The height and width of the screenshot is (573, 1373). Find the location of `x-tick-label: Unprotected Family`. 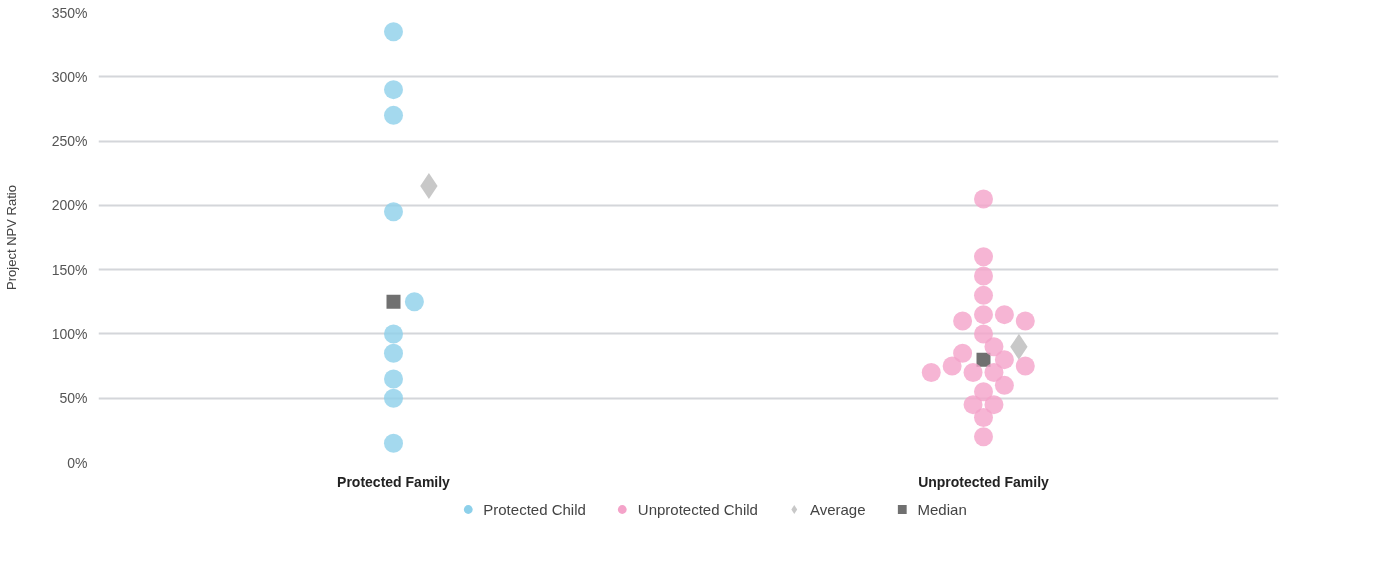

x-tick-label: Unprotected Family is located at coordinates (984, 481).